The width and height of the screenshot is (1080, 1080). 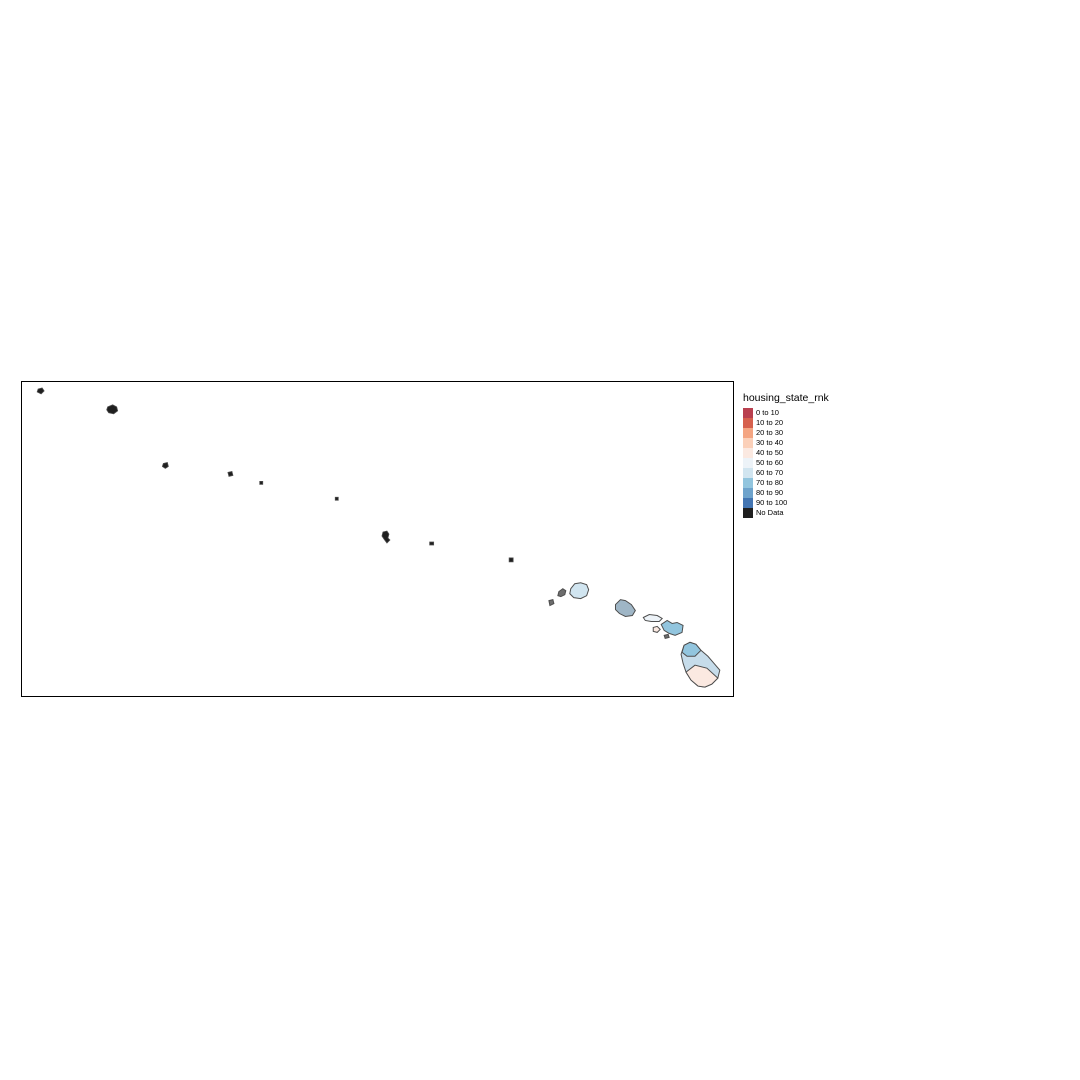 What do you see at coordinates (770, 442) in the screenshot?
I see `legend-label: 30 to 40` at bounding box center [770, 442].